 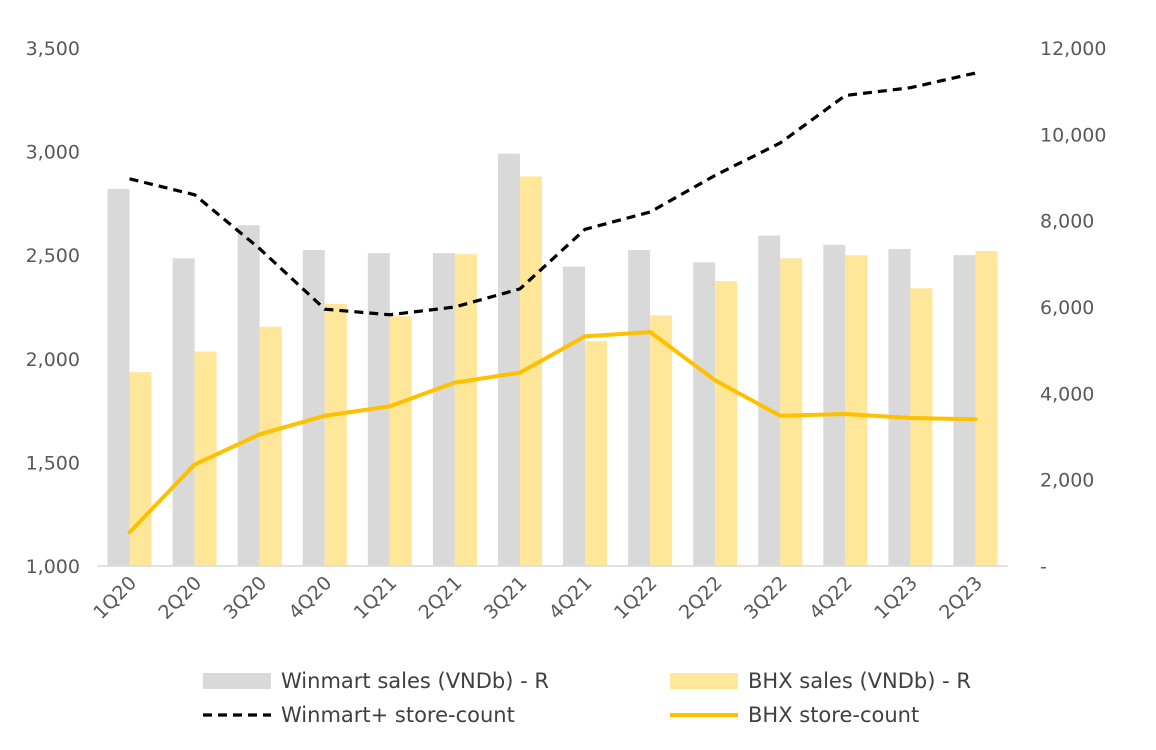 I want to click on legend-label: BHX sales (VNDb) - R, so click(x=859, y=681).